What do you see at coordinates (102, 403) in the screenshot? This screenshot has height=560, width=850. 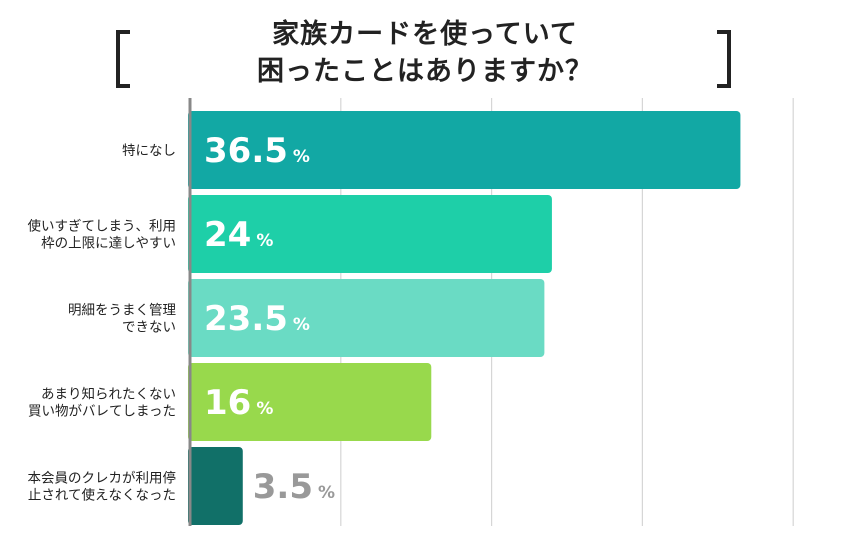 I see `category-label-4: あまり知られたくない買い物がバレてしまった` at bounding box center [102, 403].